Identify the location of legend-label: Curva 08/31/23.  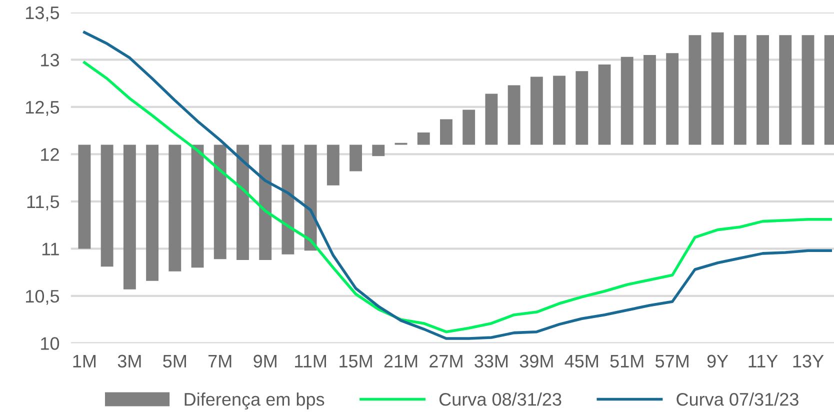
(500, 399).